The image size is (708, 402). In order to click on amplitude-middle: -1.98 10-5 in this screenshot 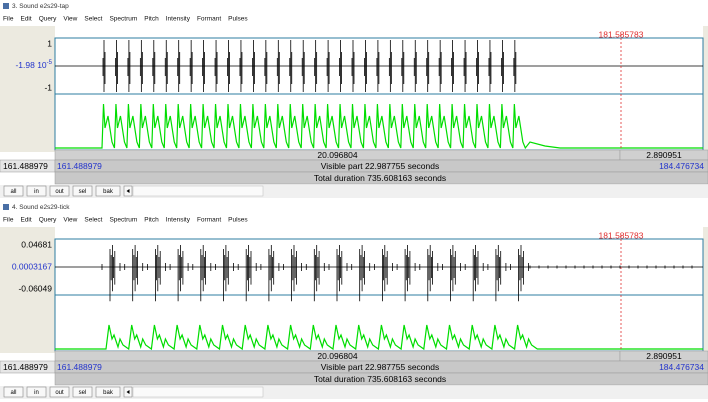, I will do `click(33, 65)`.